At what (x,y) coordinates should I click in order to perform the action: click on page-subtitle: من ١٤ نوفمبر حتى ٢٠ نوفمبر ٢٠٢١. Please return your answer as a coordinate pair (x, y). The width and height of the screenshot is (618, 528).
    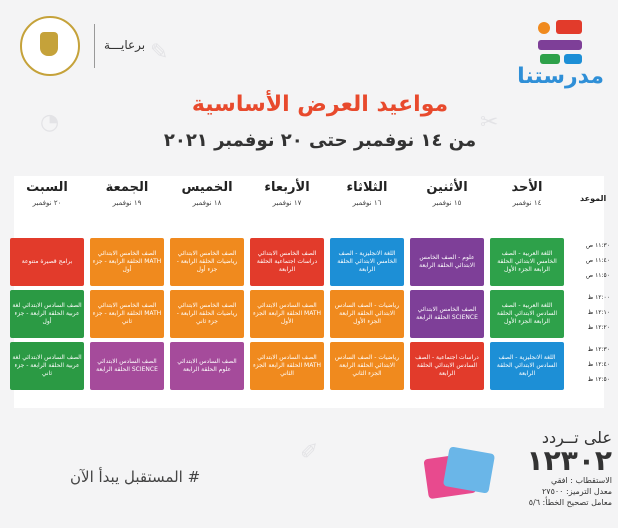
    Looking at the image, I should click on (320, 140).